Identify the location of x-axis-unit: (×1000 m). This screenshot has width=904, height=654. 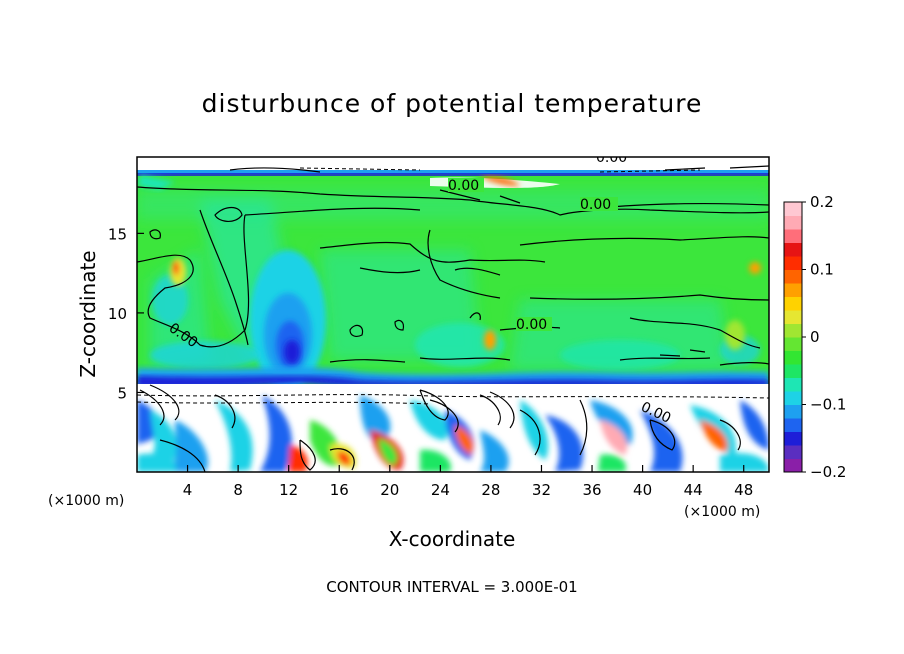
(722, 512).